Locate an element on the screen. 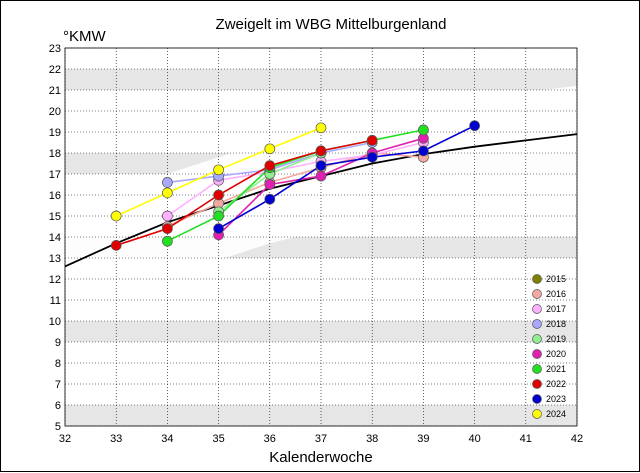 This screenshot has width=640, height=473. legend-label-2018: 2018 is located at coordinates (556, 324).